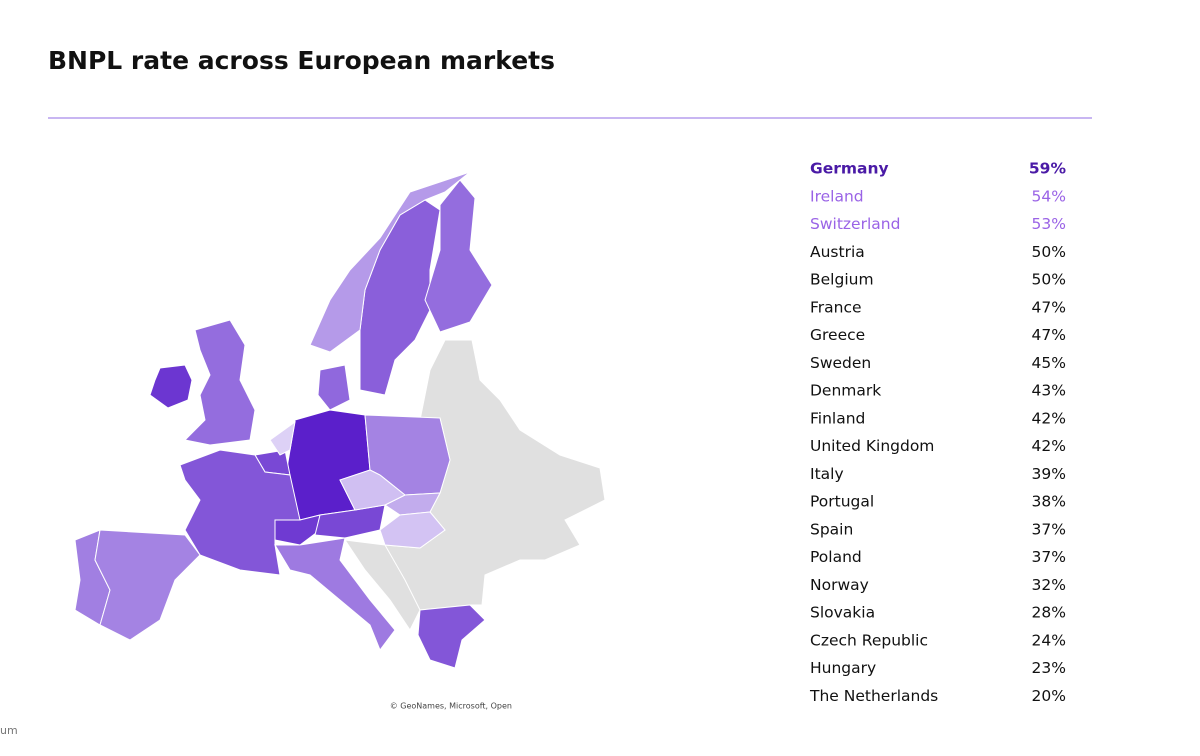  Describe the element at coordinates (1049, 196) in the screenshot. I see `value-label: 54%` at that location.